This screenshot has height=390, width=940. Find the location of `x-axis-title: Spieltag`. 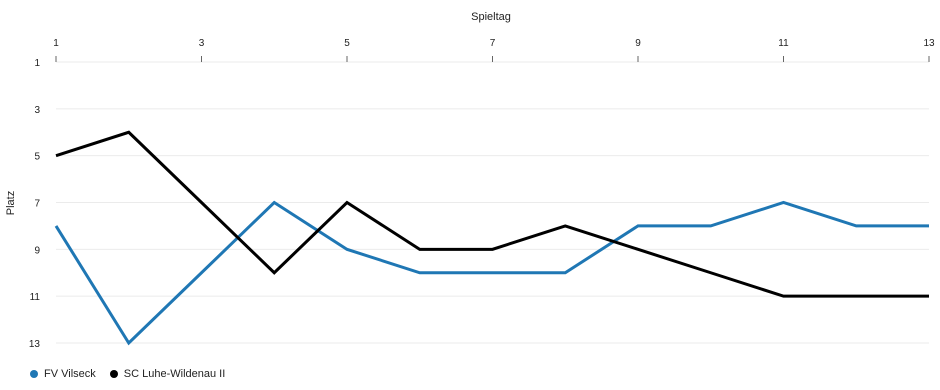

x-axis-title: Spieltag is located at coordinates (491, 17).